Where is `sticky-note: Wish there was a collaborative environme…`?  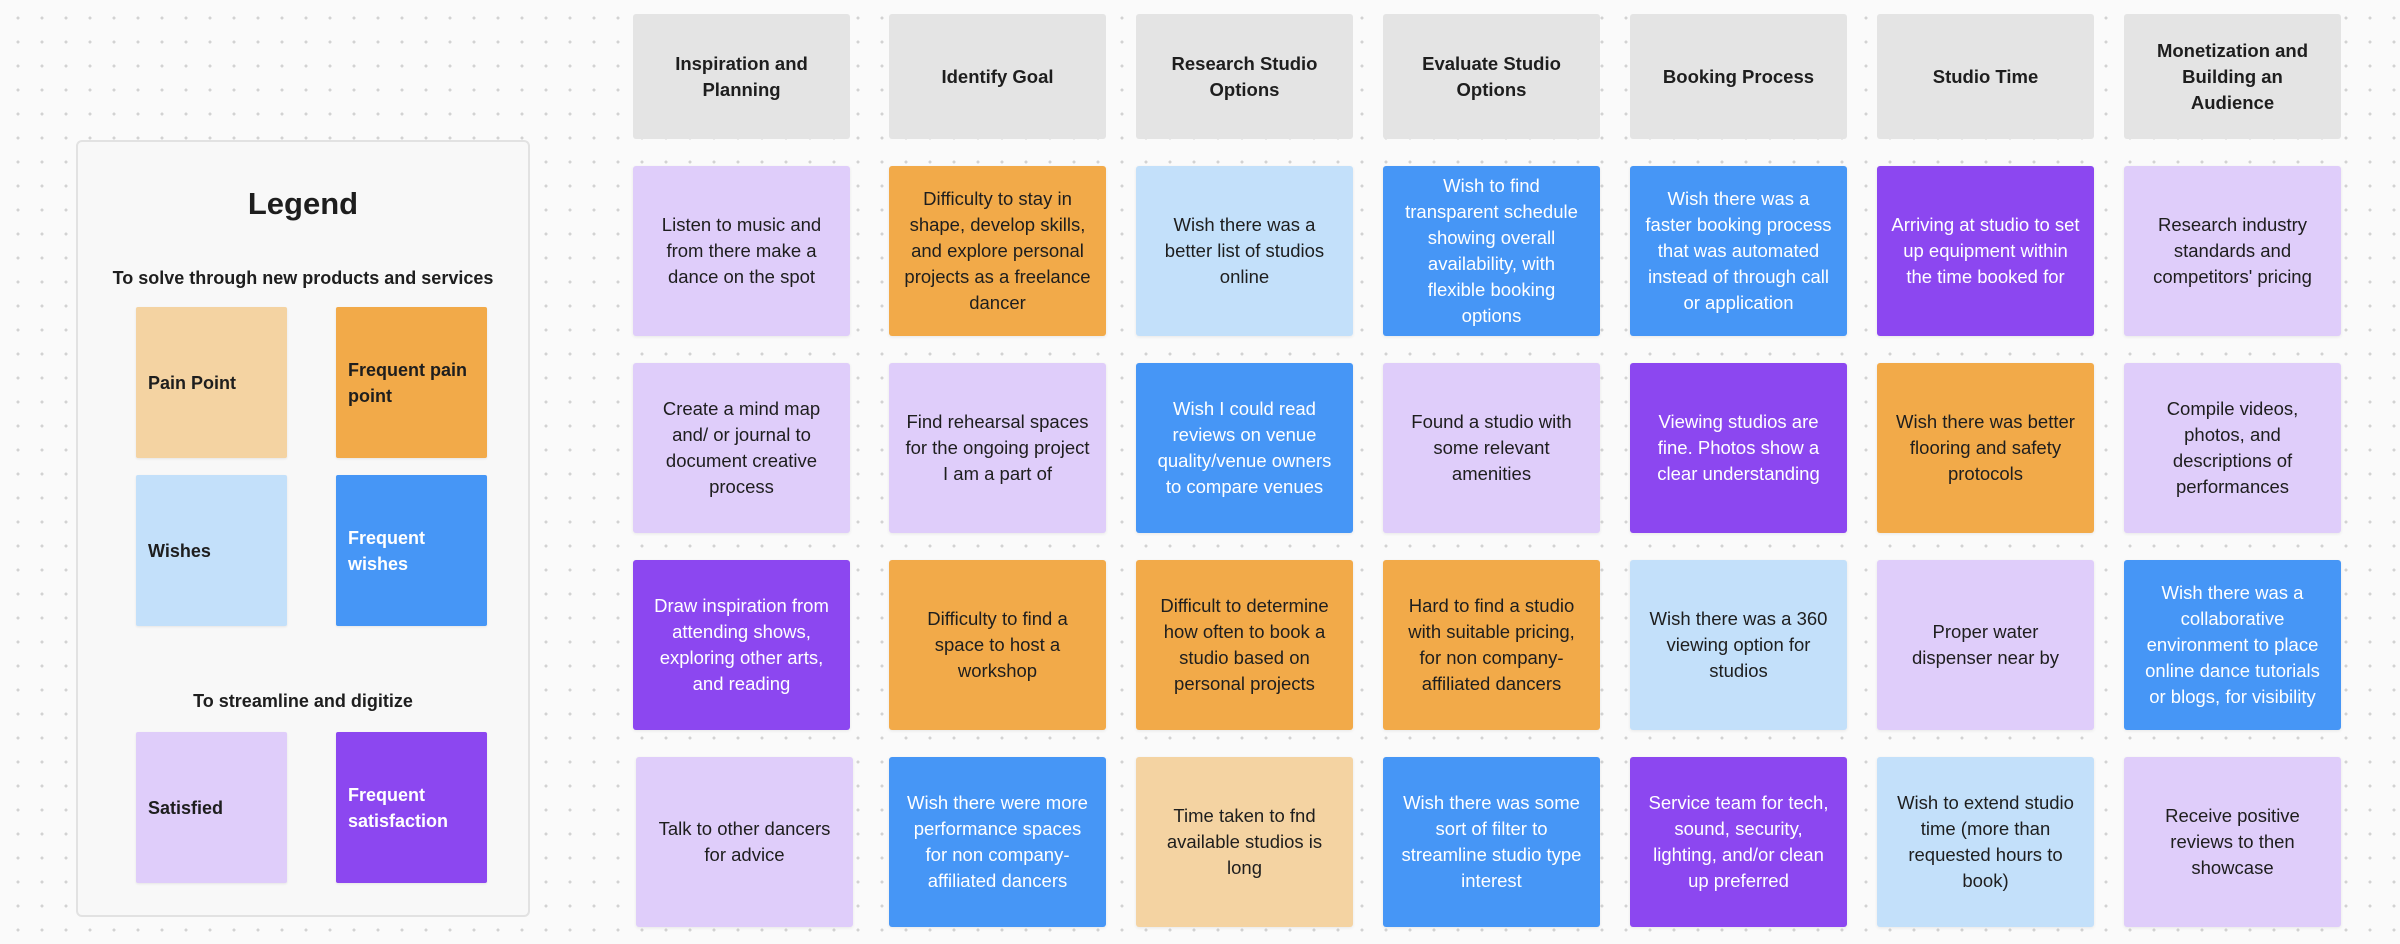 sticky-note: Wish there was a collaborative environme… is located at coordinates (2232, 645).